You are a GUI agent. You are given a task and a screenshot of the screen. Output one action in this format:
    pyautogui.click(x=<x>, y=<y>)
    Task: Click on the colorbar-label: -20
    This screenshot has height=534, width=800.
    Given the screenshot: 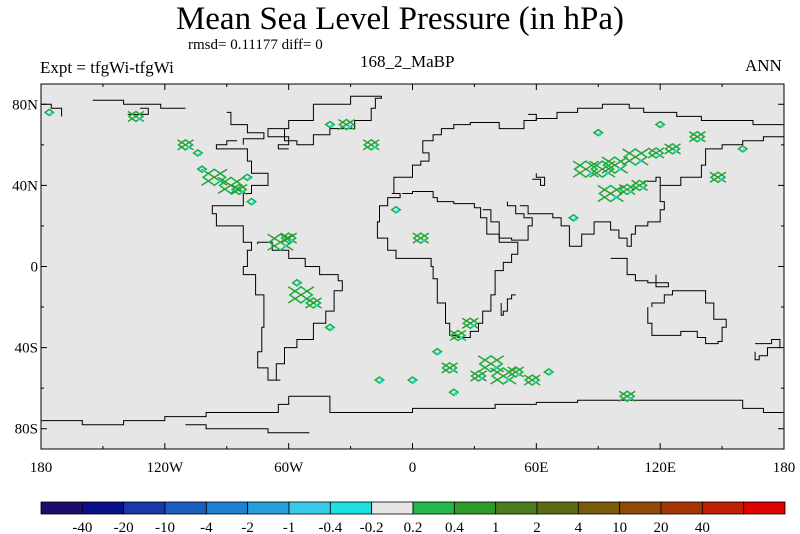 What is the action you would take?
    pyautogui.click(x=124, y=527)
    